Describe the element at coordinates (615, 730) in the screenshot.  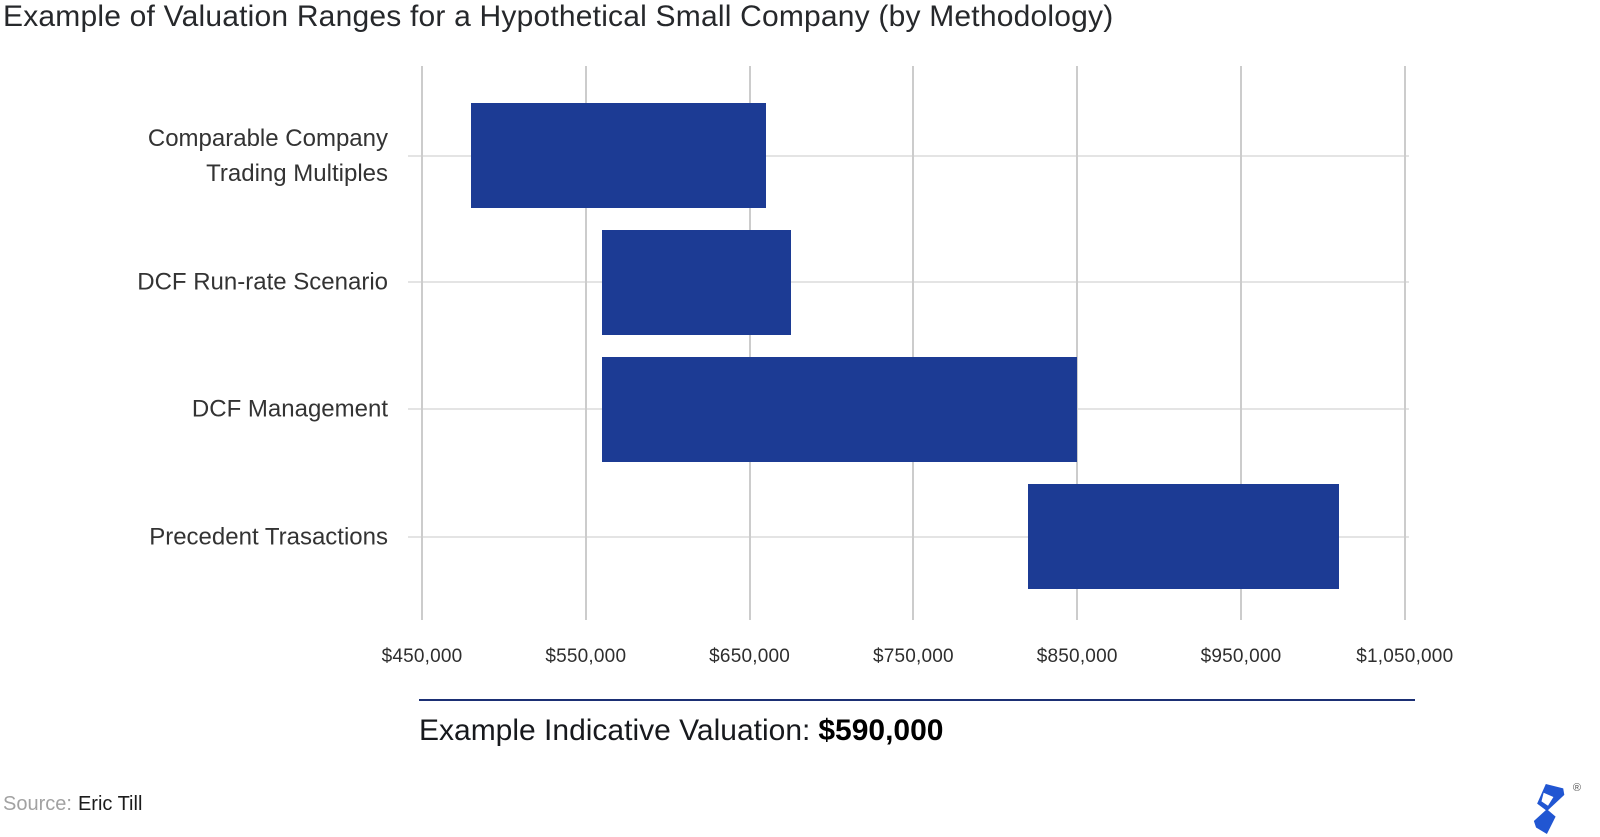
I see `indicative-valuation-label: Example Indicative Valuation:` at that location.